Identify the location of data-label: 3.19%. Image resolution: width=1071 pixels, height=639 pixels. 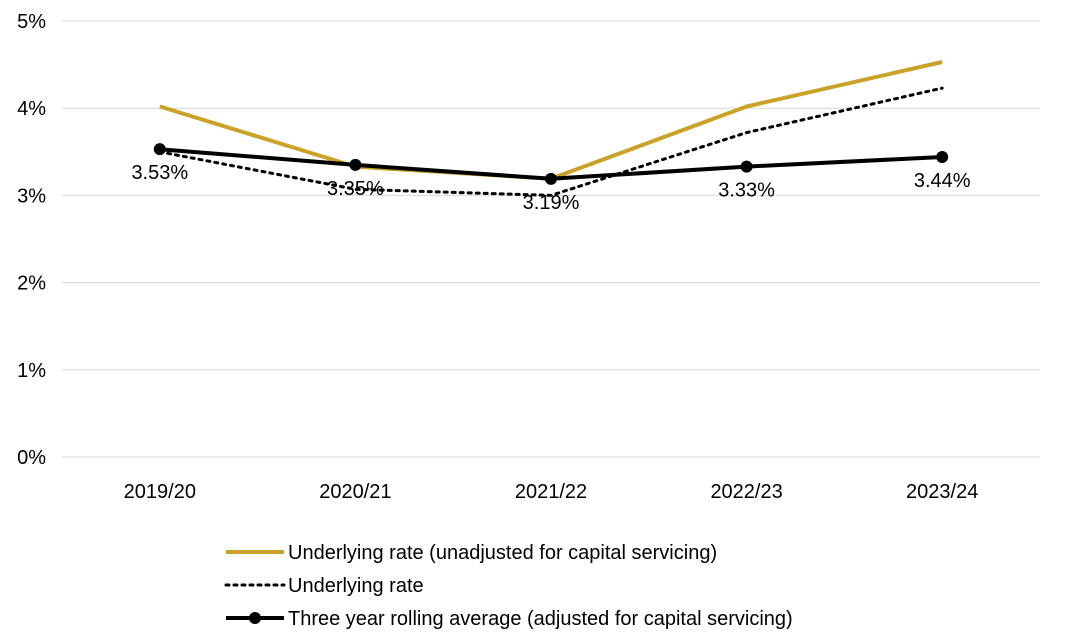
(551, 203).